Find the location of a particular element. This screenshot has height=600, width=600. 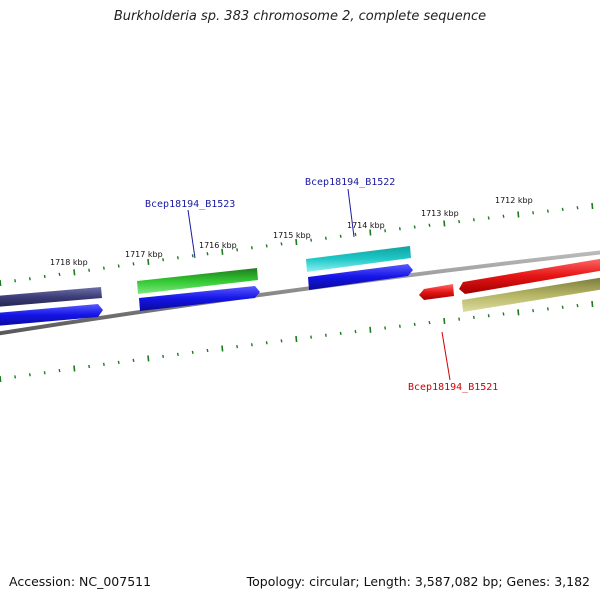

gene-red-outer is located at coordinates (529, 276).